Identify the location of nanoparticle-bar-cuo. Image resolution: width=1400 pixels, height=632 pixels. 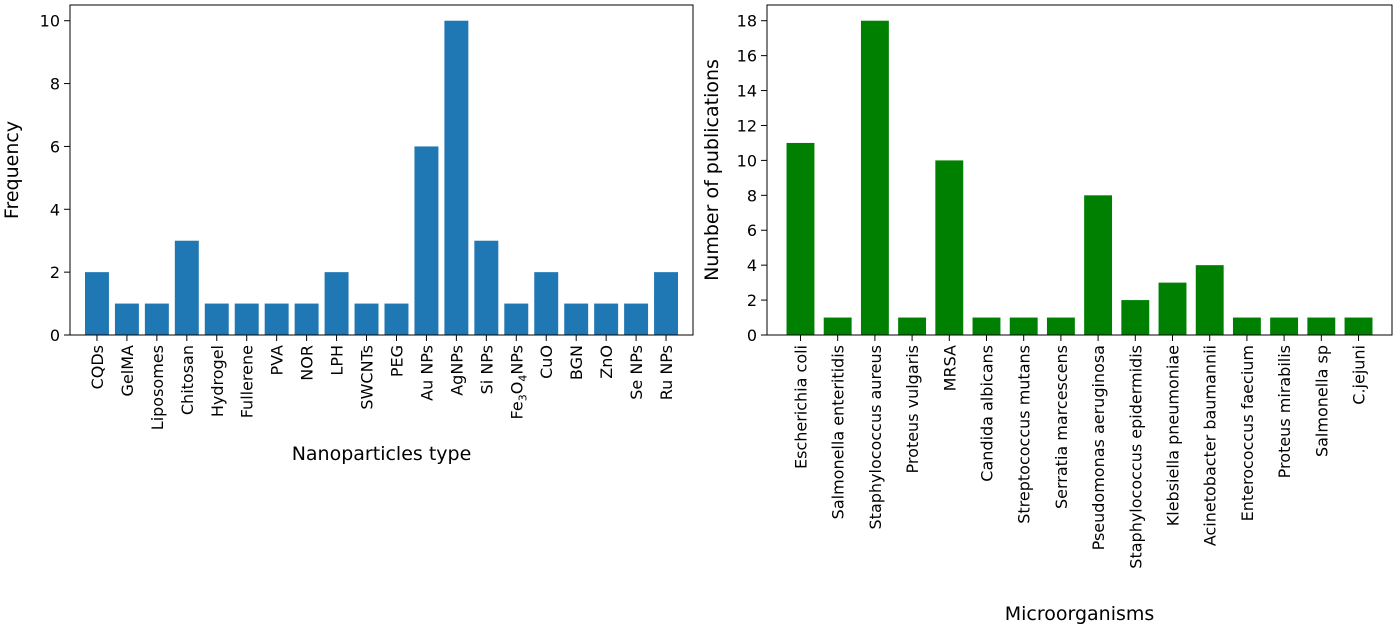
(546, 303).